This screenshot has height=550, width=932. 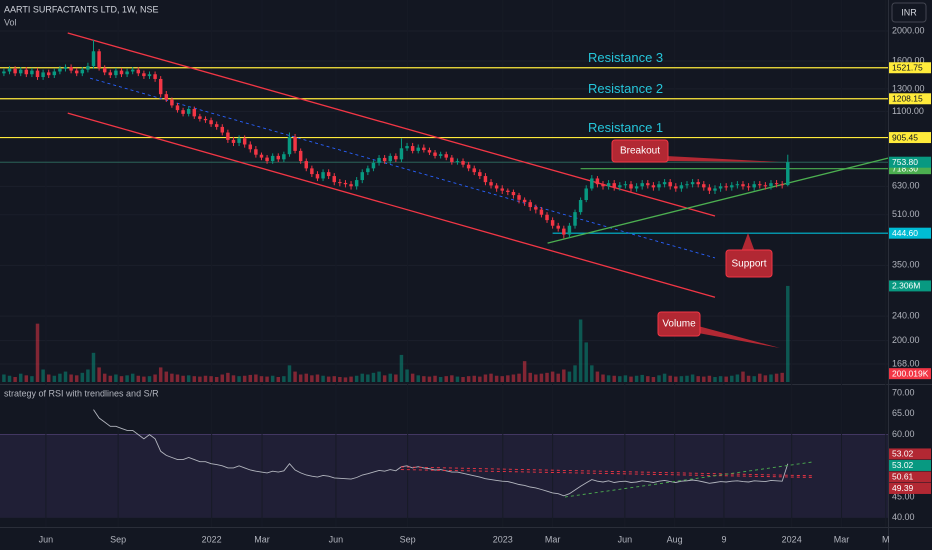 I want to click on y-tick-label: 168.00, so click(x=906, y=363).